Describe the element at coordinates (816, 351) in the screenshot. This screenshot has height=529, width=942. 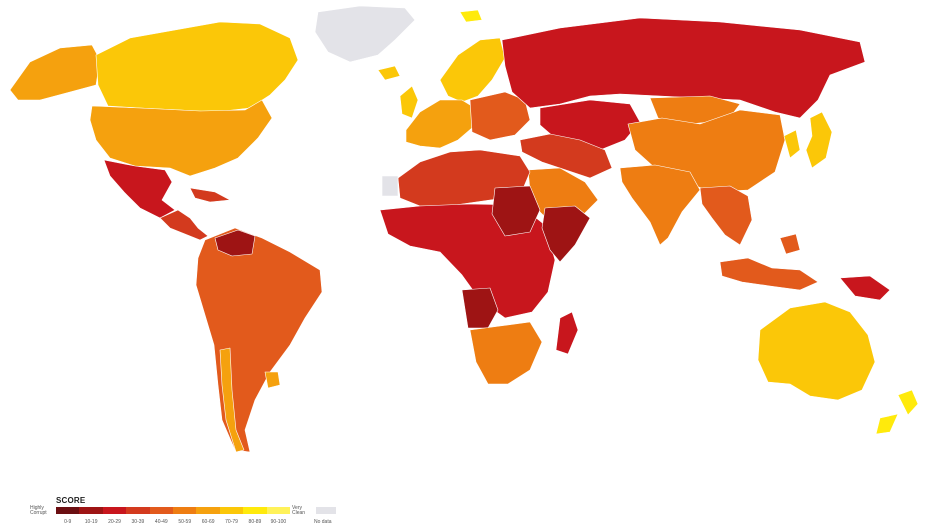
I see `region-australia` at that location.